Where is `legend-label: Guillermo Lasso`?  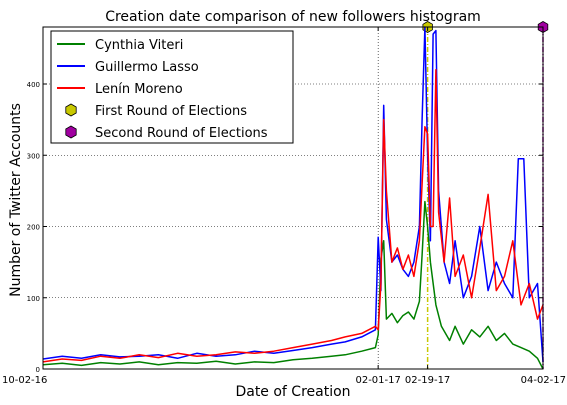 legend-label: Guillermo Lasso is located at coordinates (147, 67).